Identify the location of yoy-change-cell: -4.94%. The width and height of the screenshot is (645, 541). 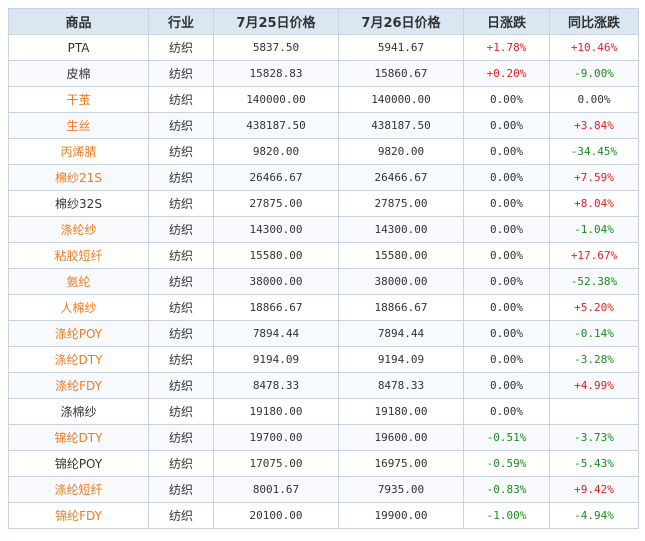
(594, 515).